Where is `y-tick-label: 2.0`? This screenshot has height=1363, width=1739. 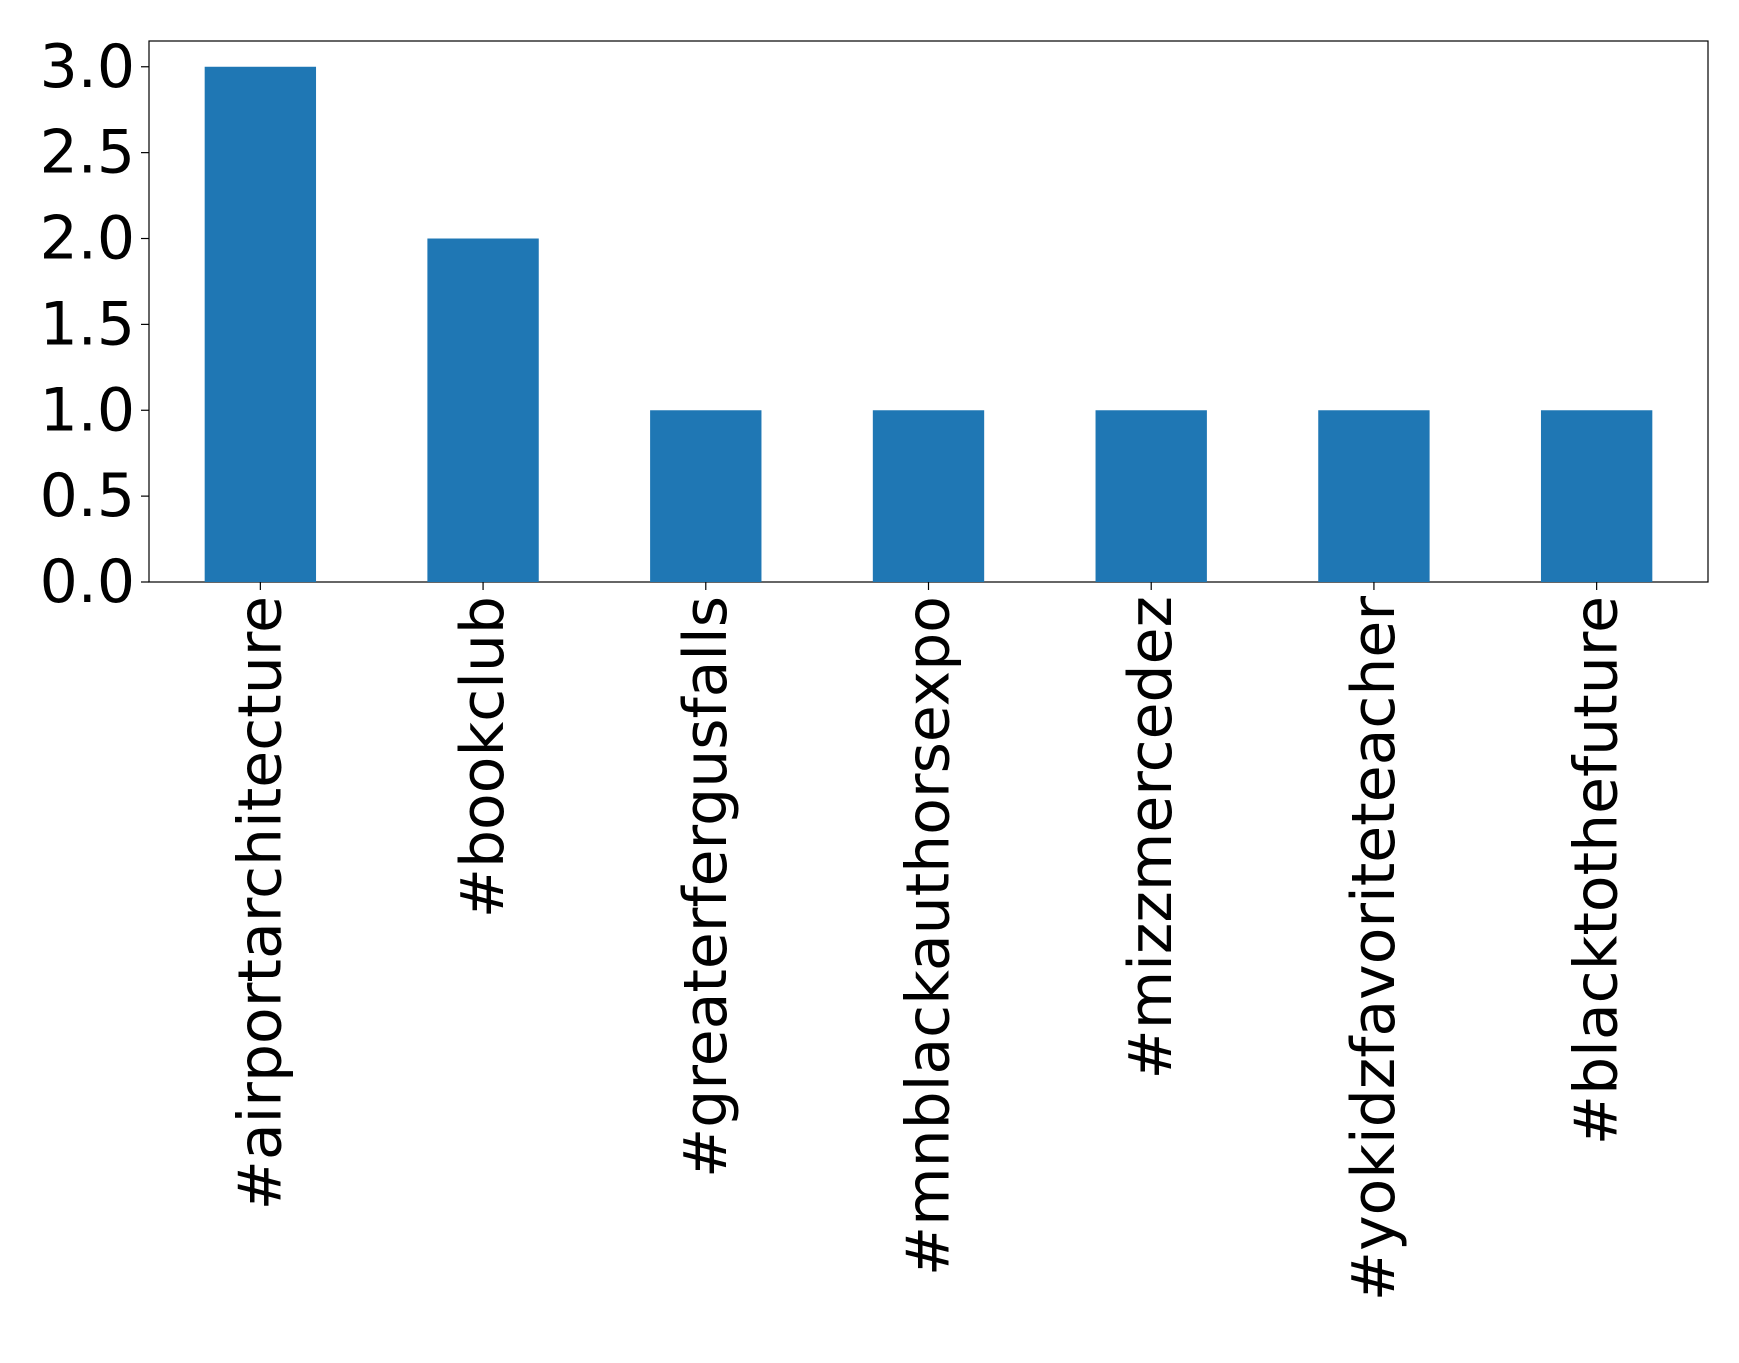 y-tick-label: 2.0 is located at coordinates (87, 239).